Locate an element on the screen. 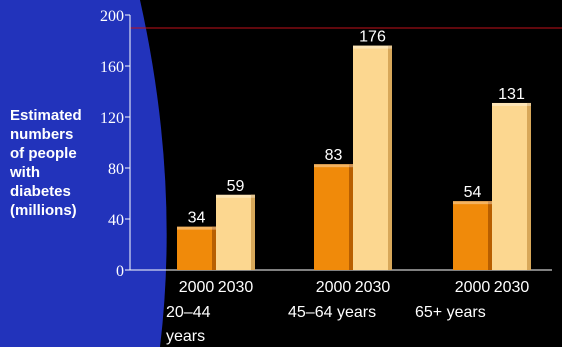 The image size is (562, 347). y-tick-label: 0 is located at coordinates (120, 271).